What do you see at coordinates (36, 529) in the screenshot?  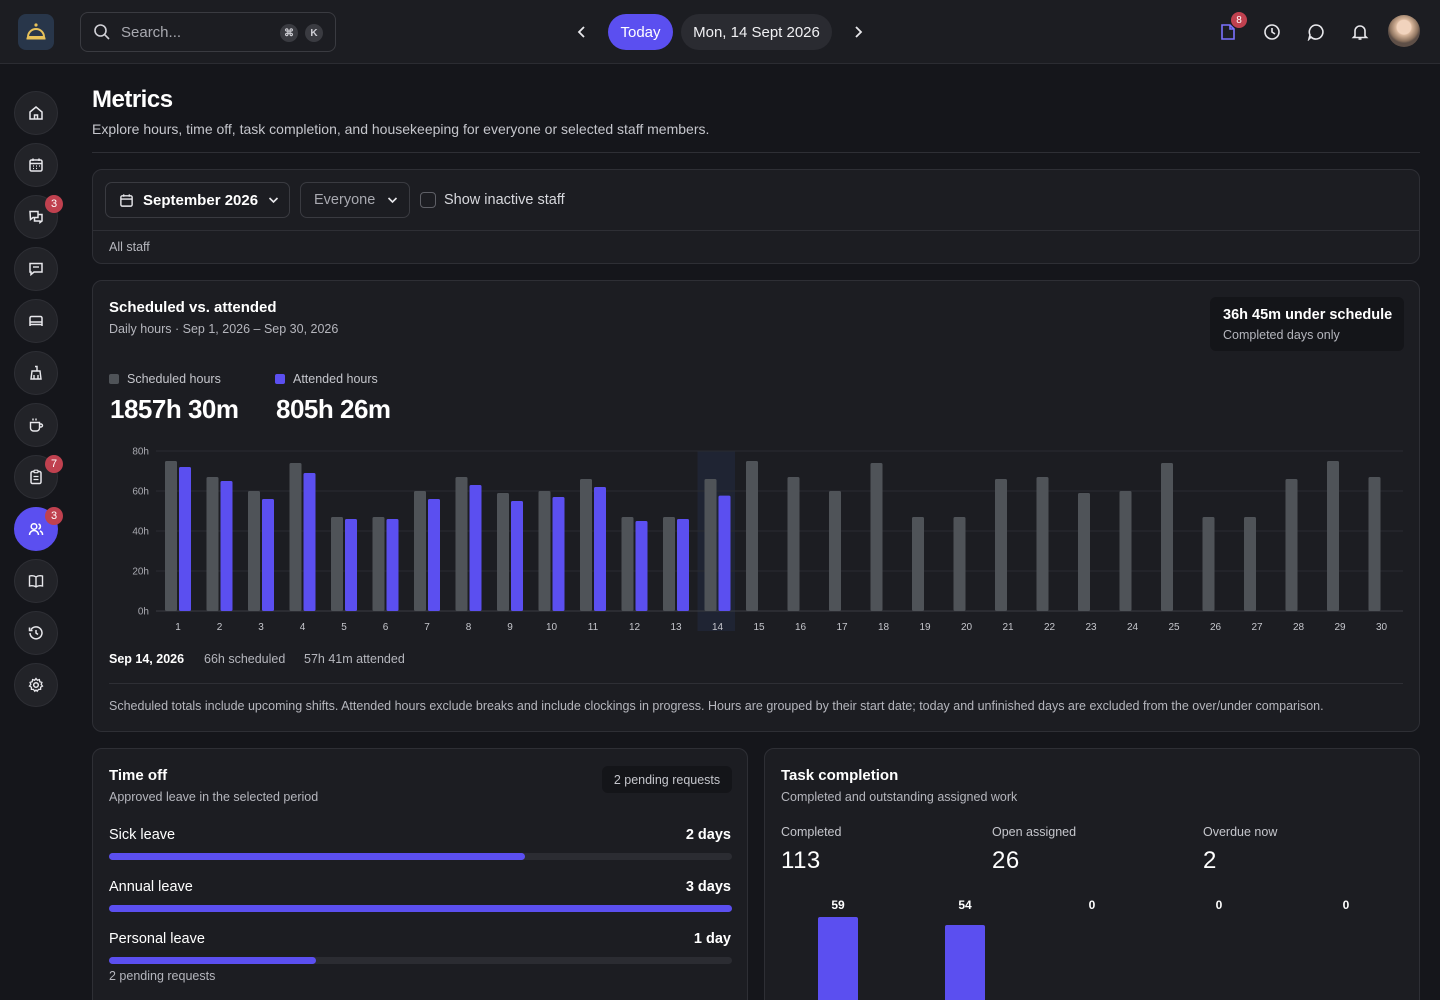 I see `users-icon` at bounding box center [36, 529].